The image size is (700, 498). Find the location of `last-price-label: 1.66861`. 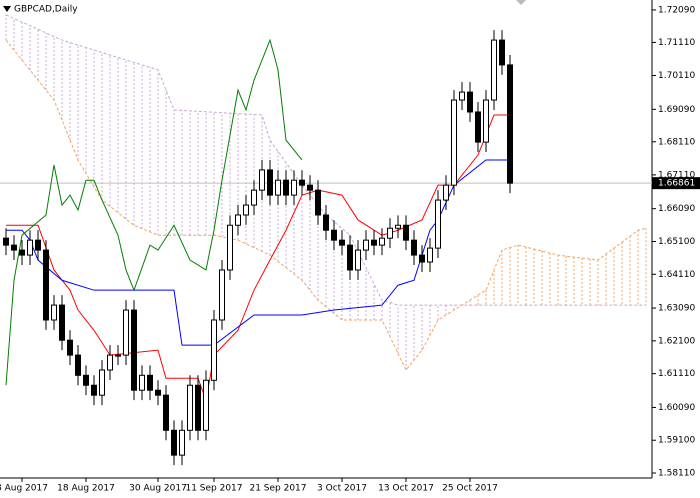

last-price-label: 1.66861 is located at coordinates (676, 184).